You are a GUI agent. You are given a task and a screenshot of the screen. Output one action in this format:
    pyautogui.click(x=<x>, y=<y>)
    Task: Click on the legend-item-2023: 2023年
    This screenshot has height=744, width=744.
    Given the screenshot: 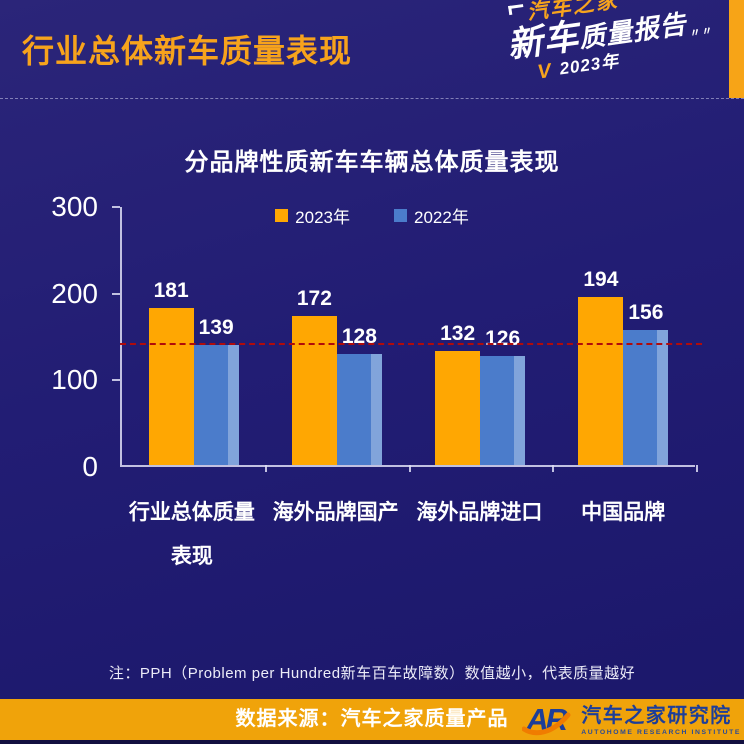 What is the action you would take?
    pyautogui.click(x=312, y=215)
    